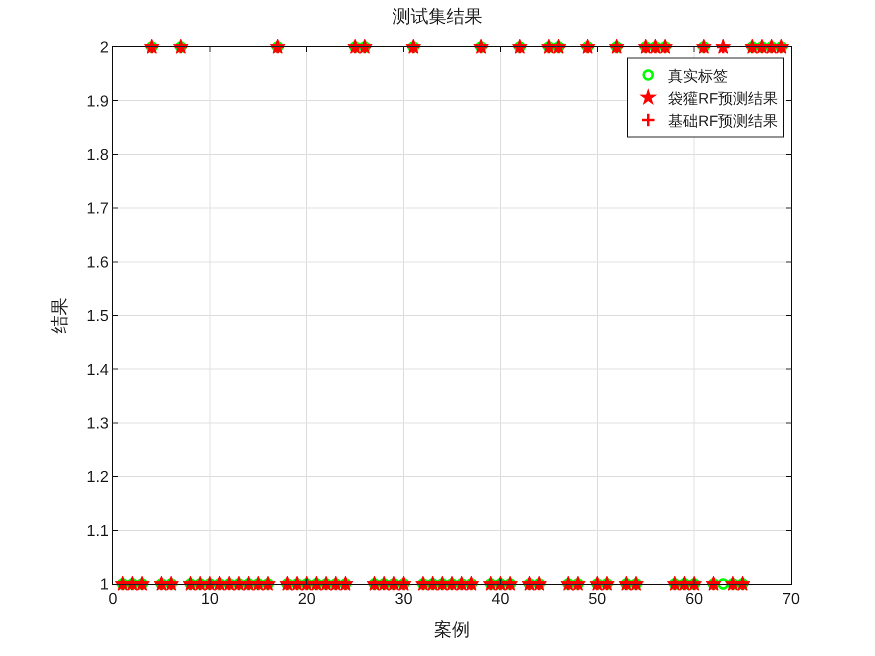 The height and width of the screenshot is (656, 875). What do you see at coordinates (694, 599) in the screenshot?
I see `x-tick-label: 60` at bounding box center [694, 599].